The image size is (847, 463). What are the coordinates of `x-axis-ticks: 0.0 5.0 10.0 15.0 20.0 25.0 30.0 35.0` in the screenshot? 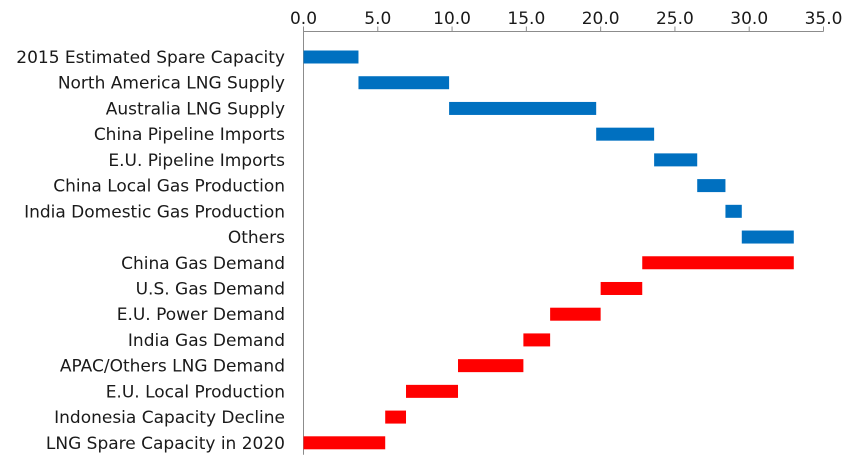 It's located at (566, 20).